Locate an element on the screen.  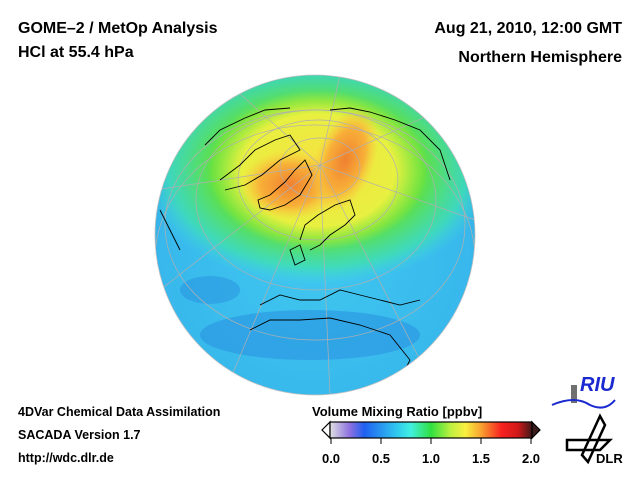
footer-method: 4DVar Chemical Data Assimilation is located at coordinates (119, 412).